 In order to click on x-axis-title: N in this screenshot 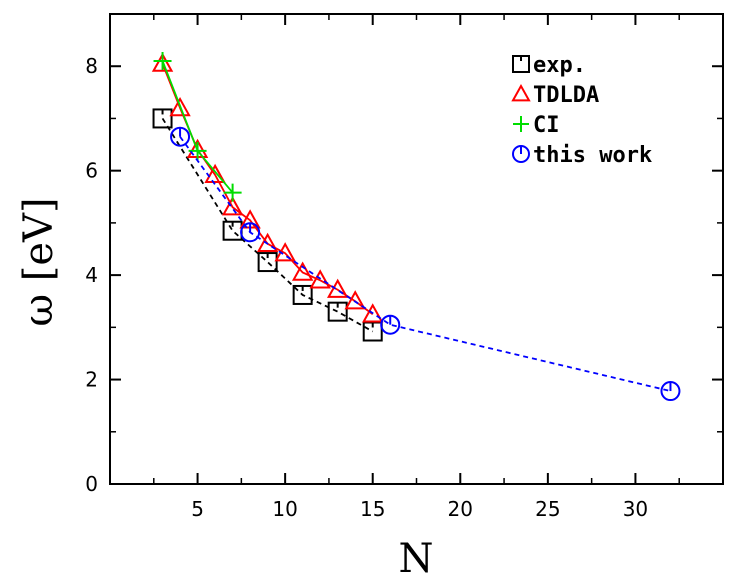, I will do `click(416, 558)`.